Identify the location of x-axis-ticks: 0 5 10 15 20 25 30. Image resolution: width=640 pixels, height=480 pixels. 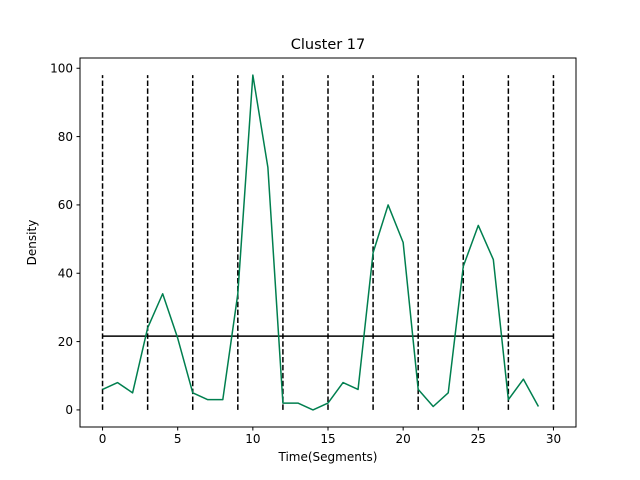
(330, 436).